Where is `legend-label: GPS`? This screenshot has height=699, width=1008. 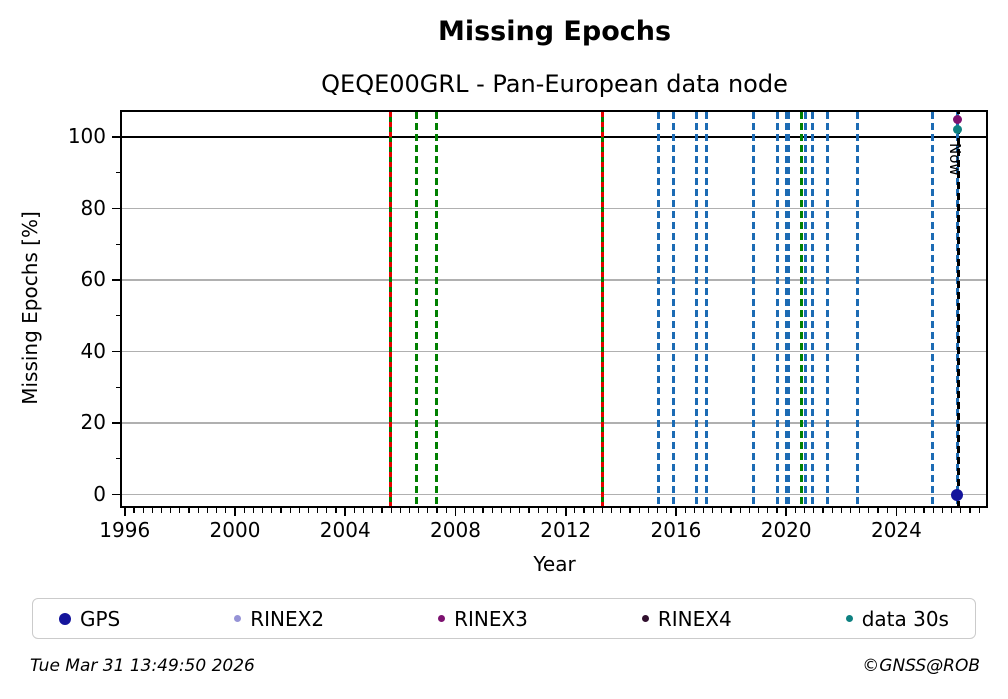 legend-label: GPS is located at coordinates (100, 618).